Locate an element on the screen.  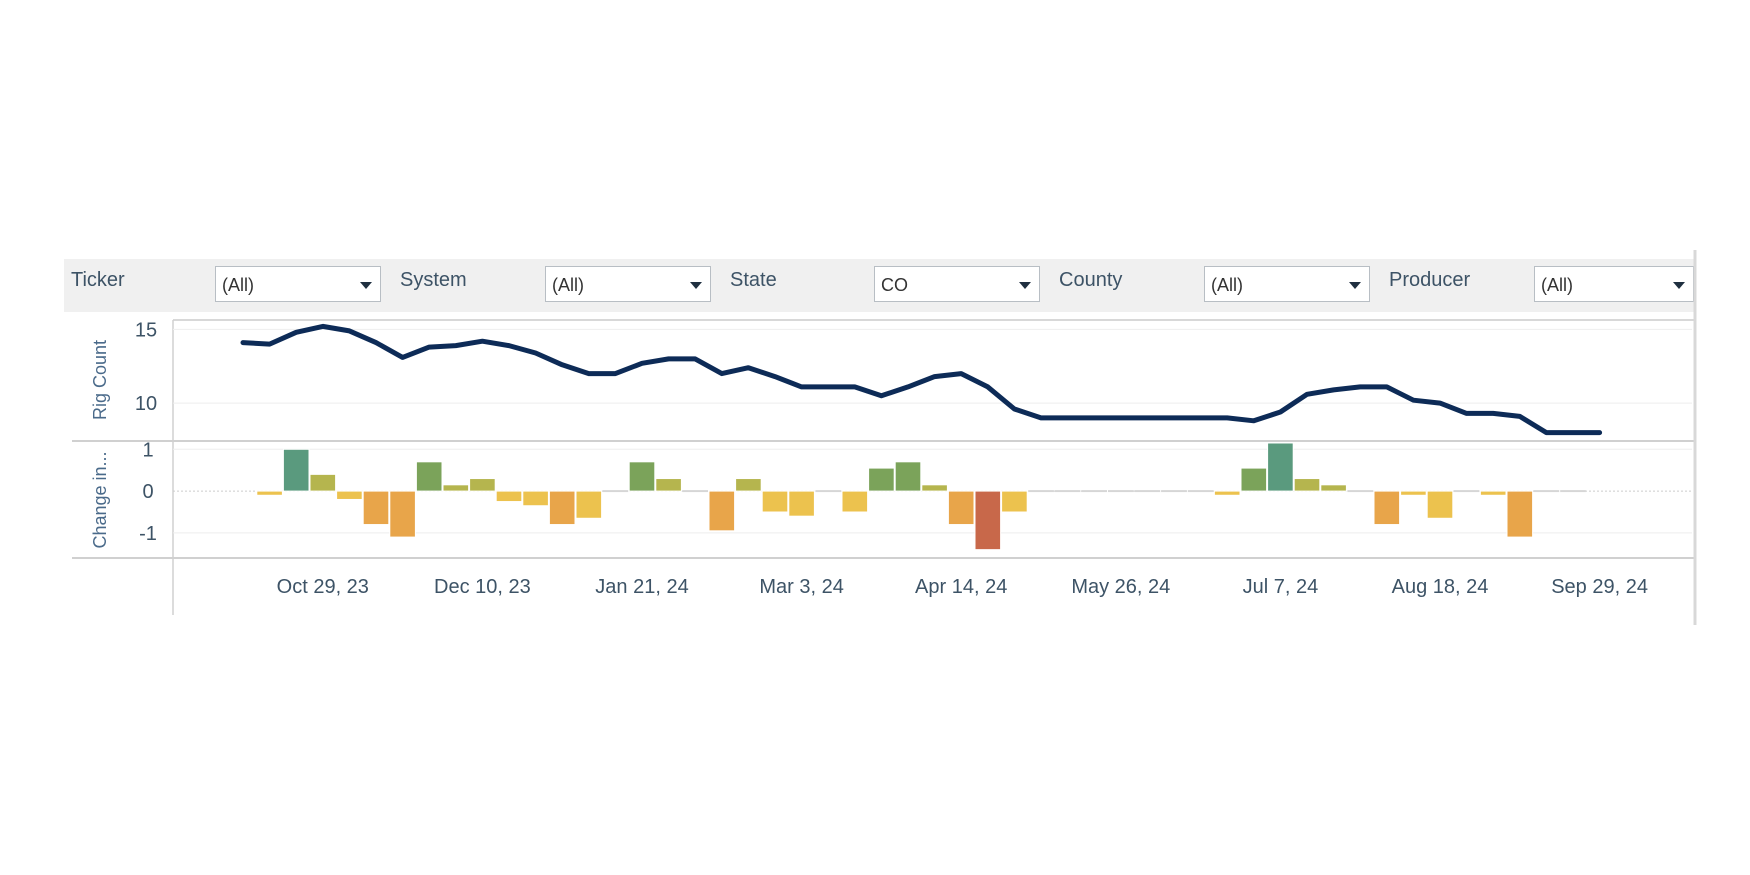
ticker-dropdown: (All) is located at coordinates (298, 284).